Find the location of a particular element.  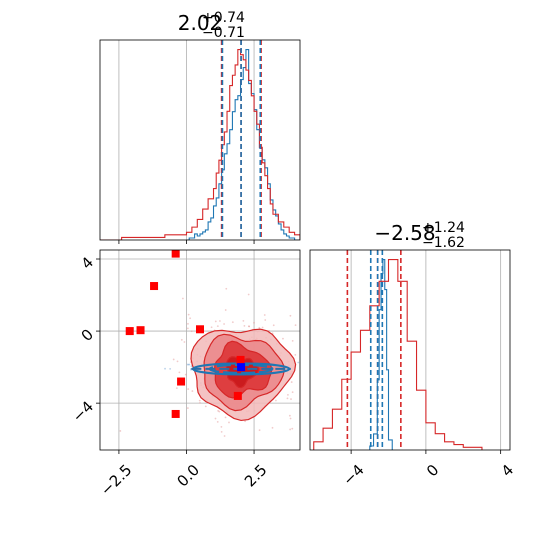

x-ticks-bottom-right: −4 0 4 is located at coordinates (428, 469).